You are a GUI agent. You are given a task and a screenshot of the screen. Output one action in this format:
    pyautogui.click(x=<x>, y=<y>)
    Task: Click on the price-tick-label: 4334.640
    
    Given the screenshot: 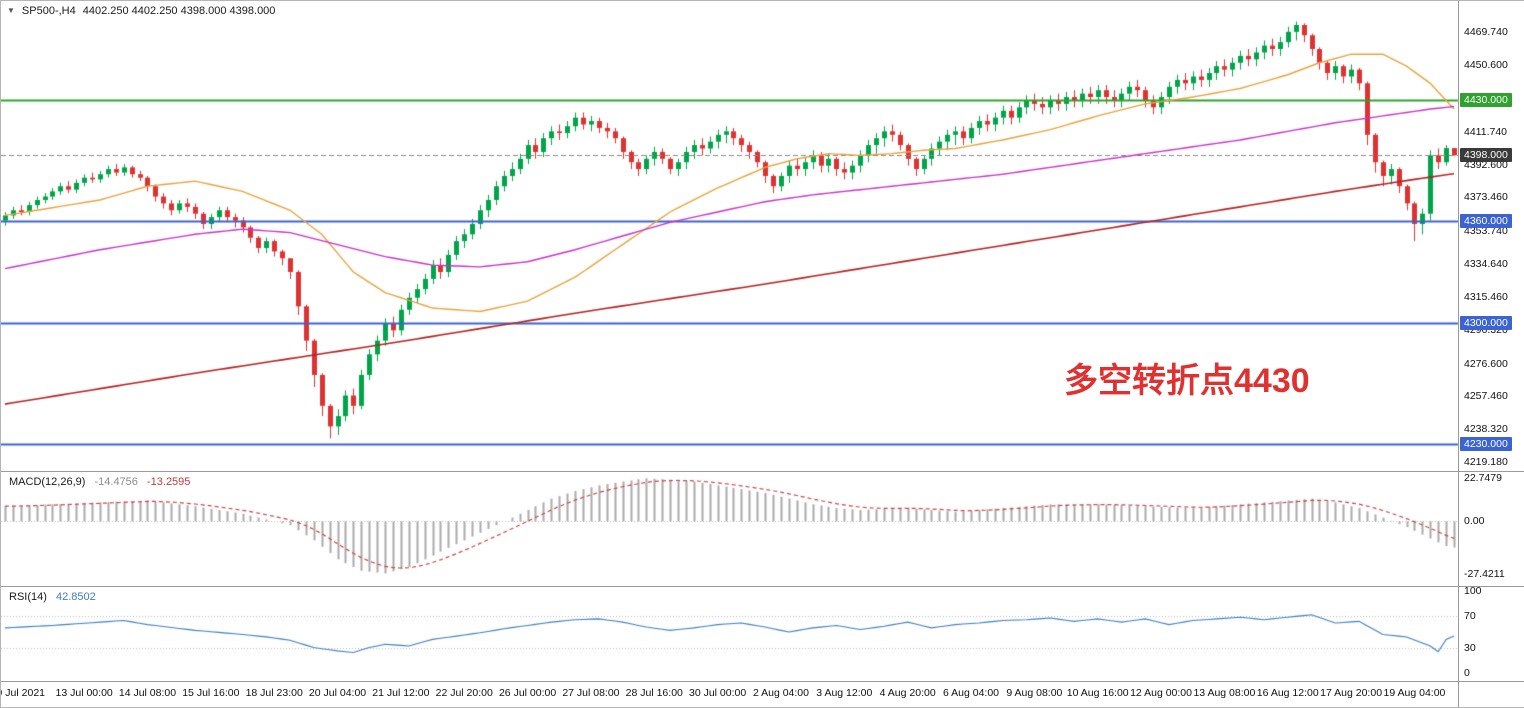 What is the action you would take?
    pyautogui.click(x=1486, y=264)
    